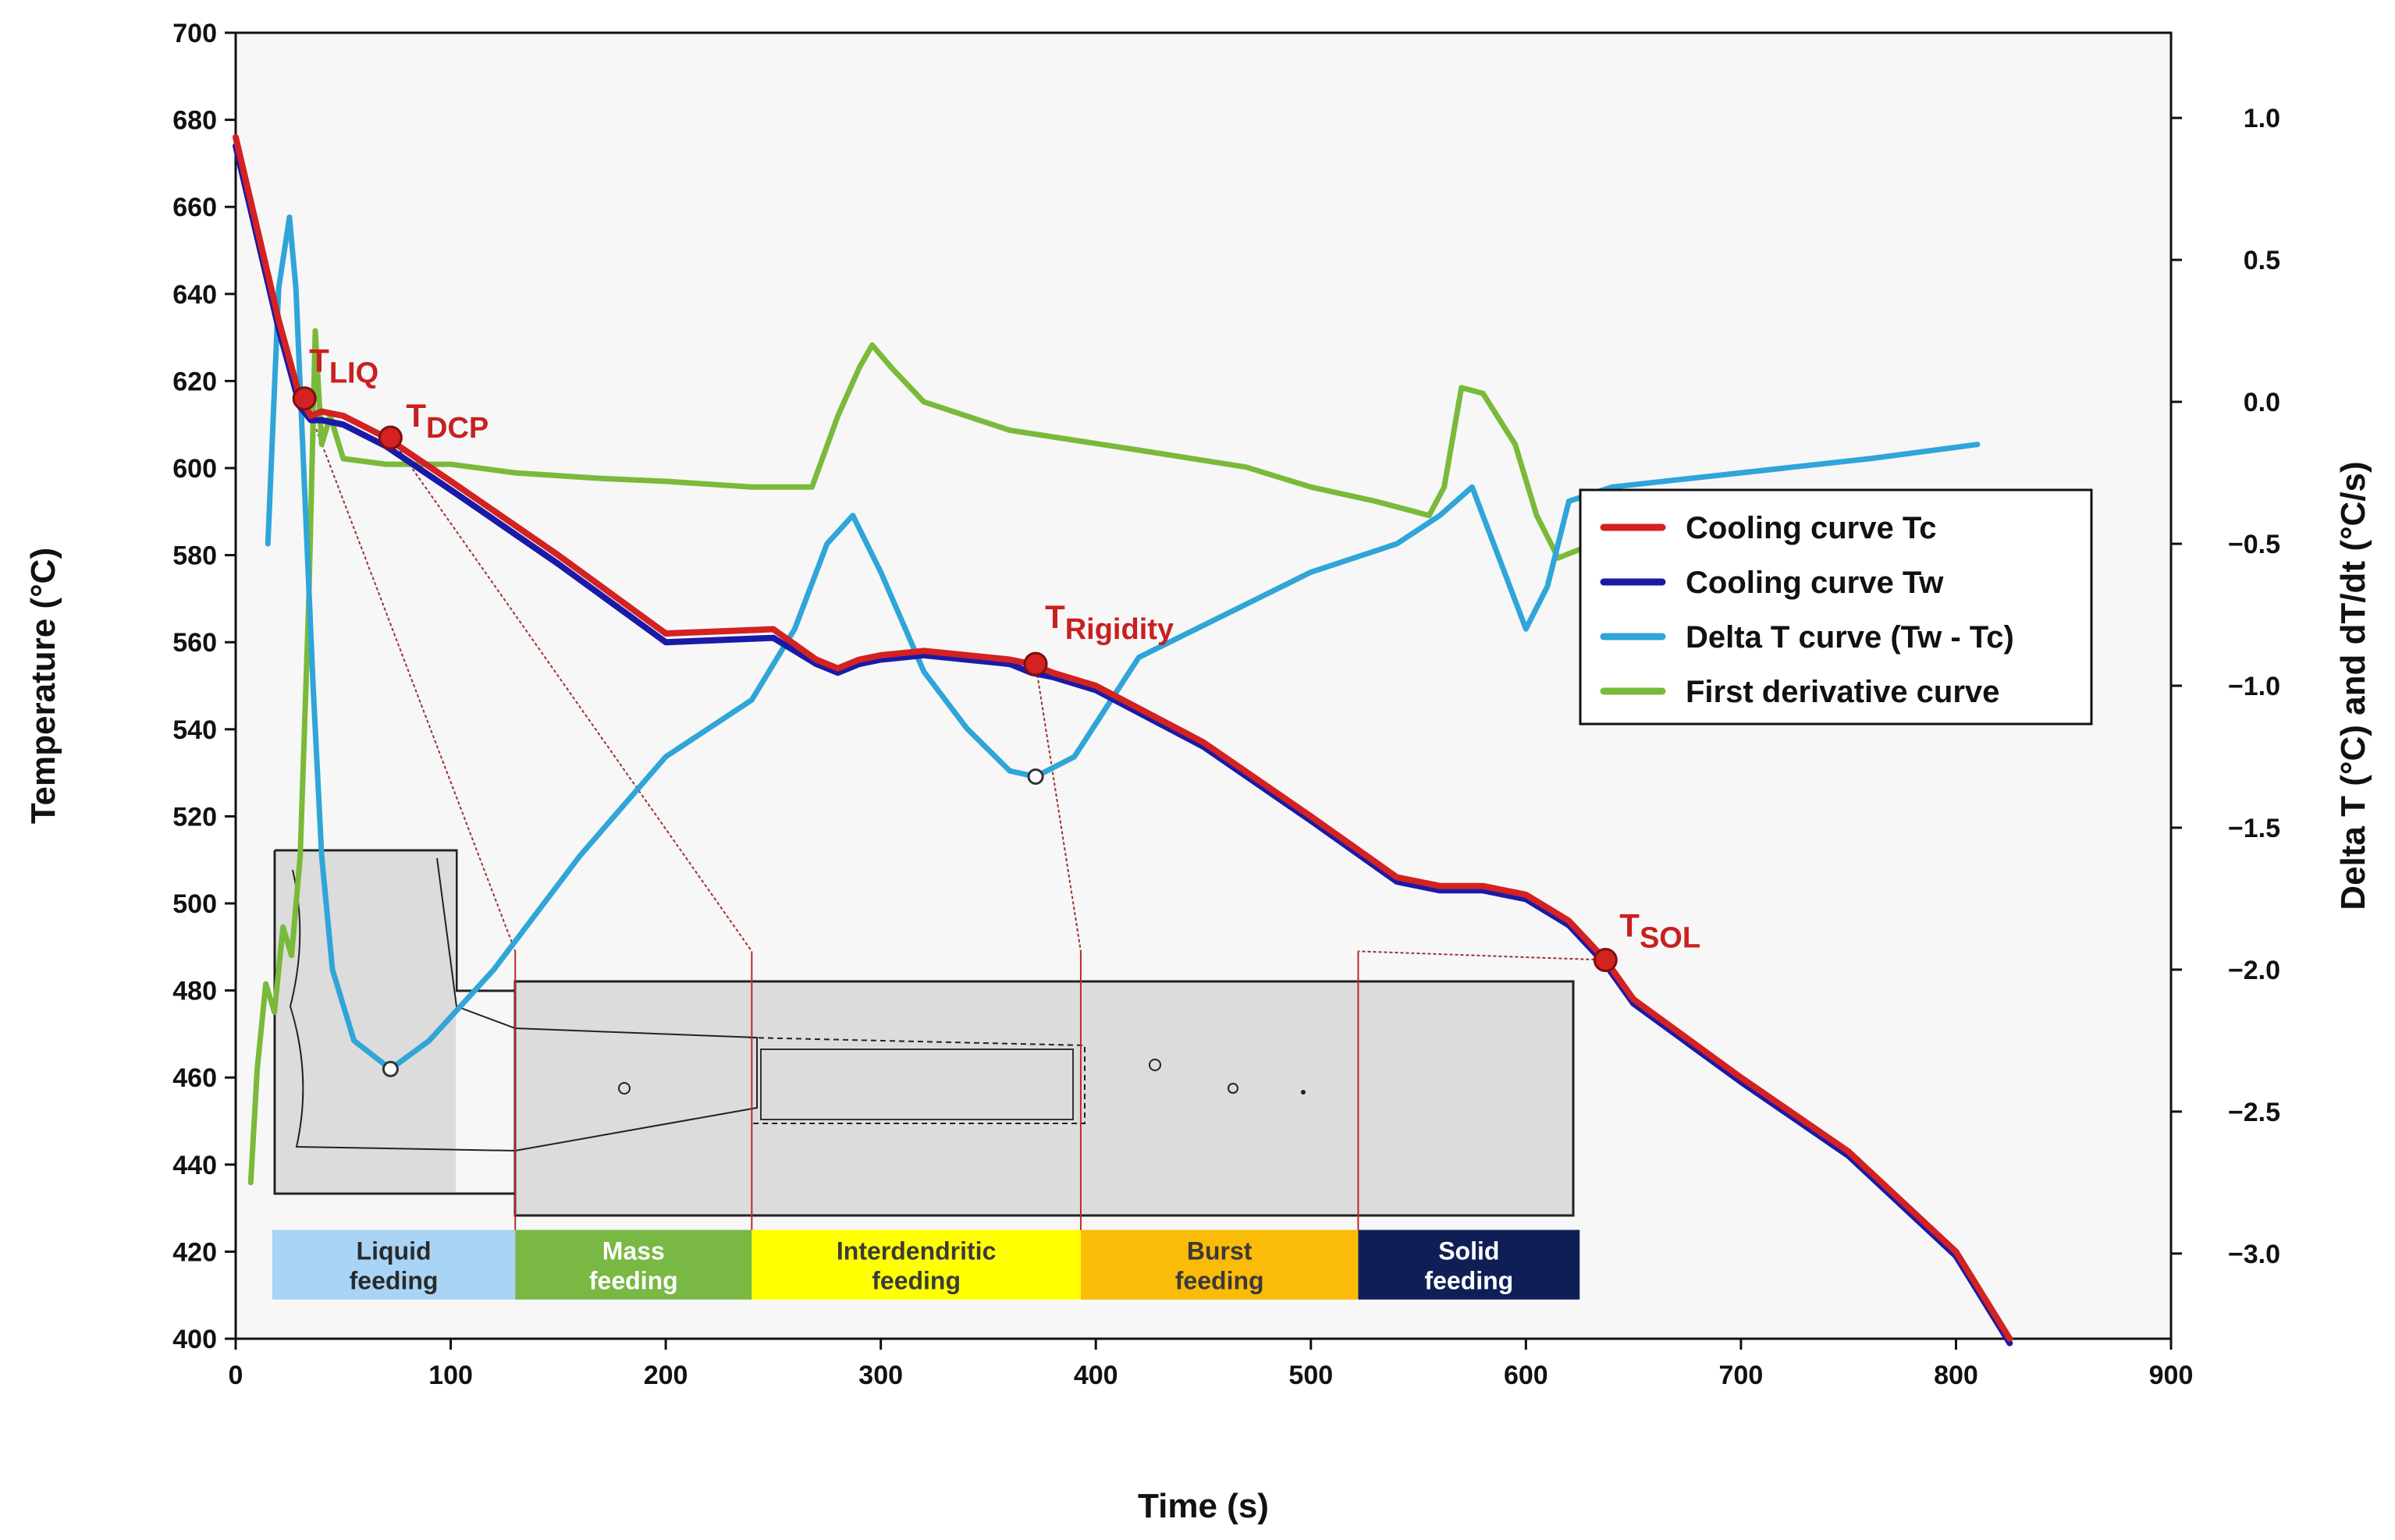 The image size is (2395, 1540). Describe the element at coordinates (194, 1165) in the screenshot. I see `y-tick-label: 440` at that location.